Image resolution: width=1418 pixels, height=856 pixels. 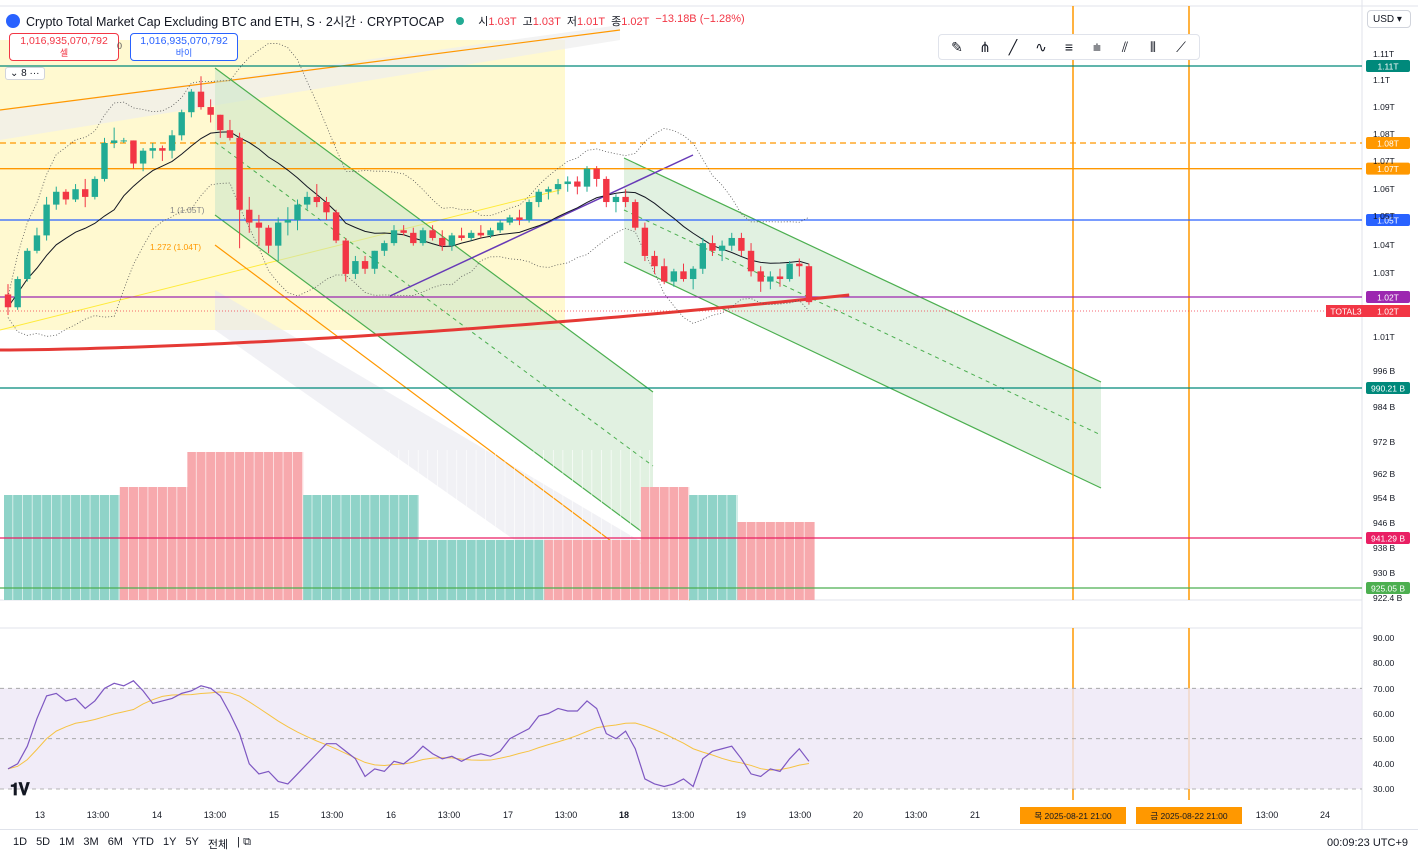 What do you see at coordinates (1384, 663) in the screenshot?
I see `rsi-tick-1: 80.00` at bounding box center [1384, 663].